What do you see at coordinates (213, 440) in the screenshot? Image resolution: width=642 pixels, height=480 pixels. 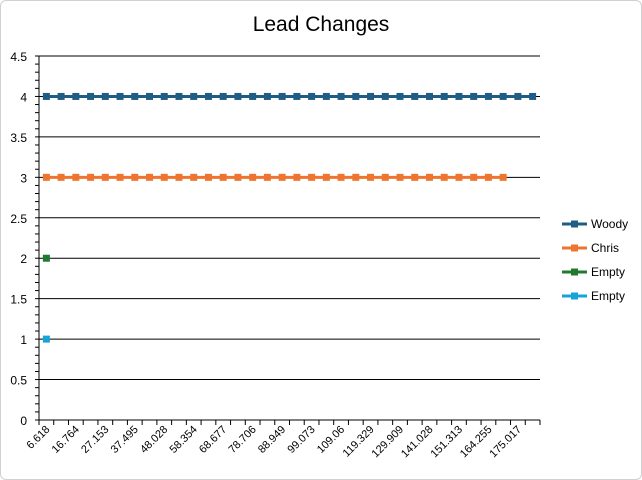 I see `x-tick-label: 68.677` at bounding box center [213, 440].